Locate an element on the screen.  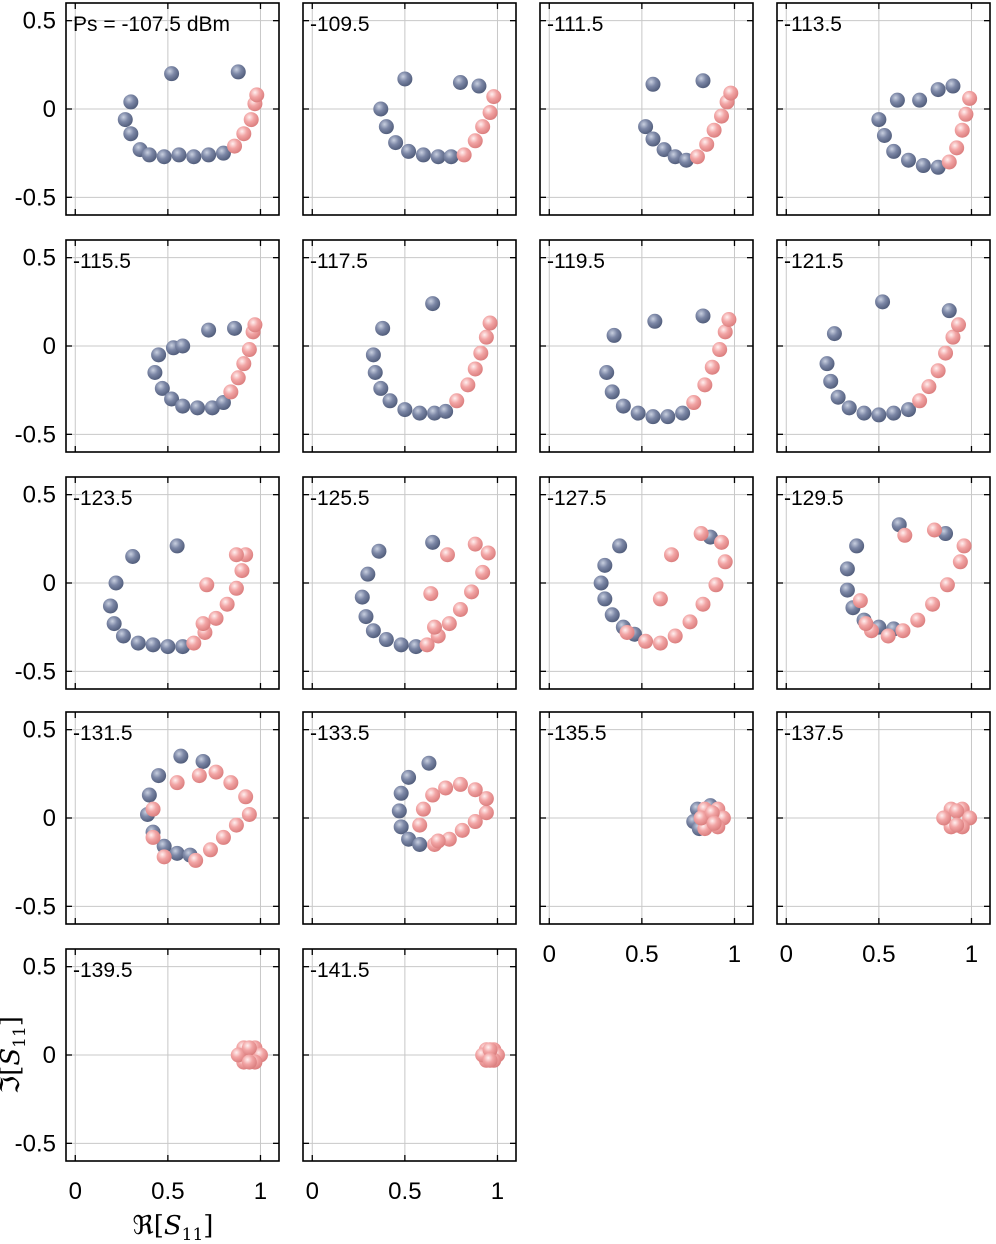
panel: -121.5 is located at coordinates (883, 346).